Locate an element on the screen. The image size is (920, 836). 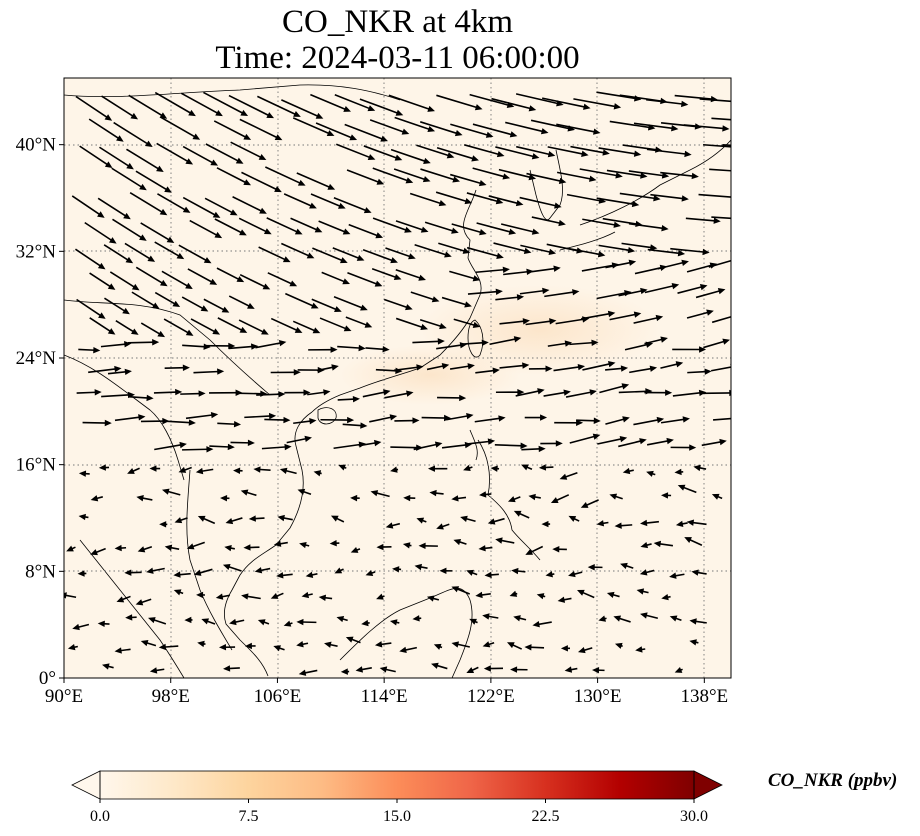
colorbar-tick-label: 0.0 is located at coordinates (100, 816).